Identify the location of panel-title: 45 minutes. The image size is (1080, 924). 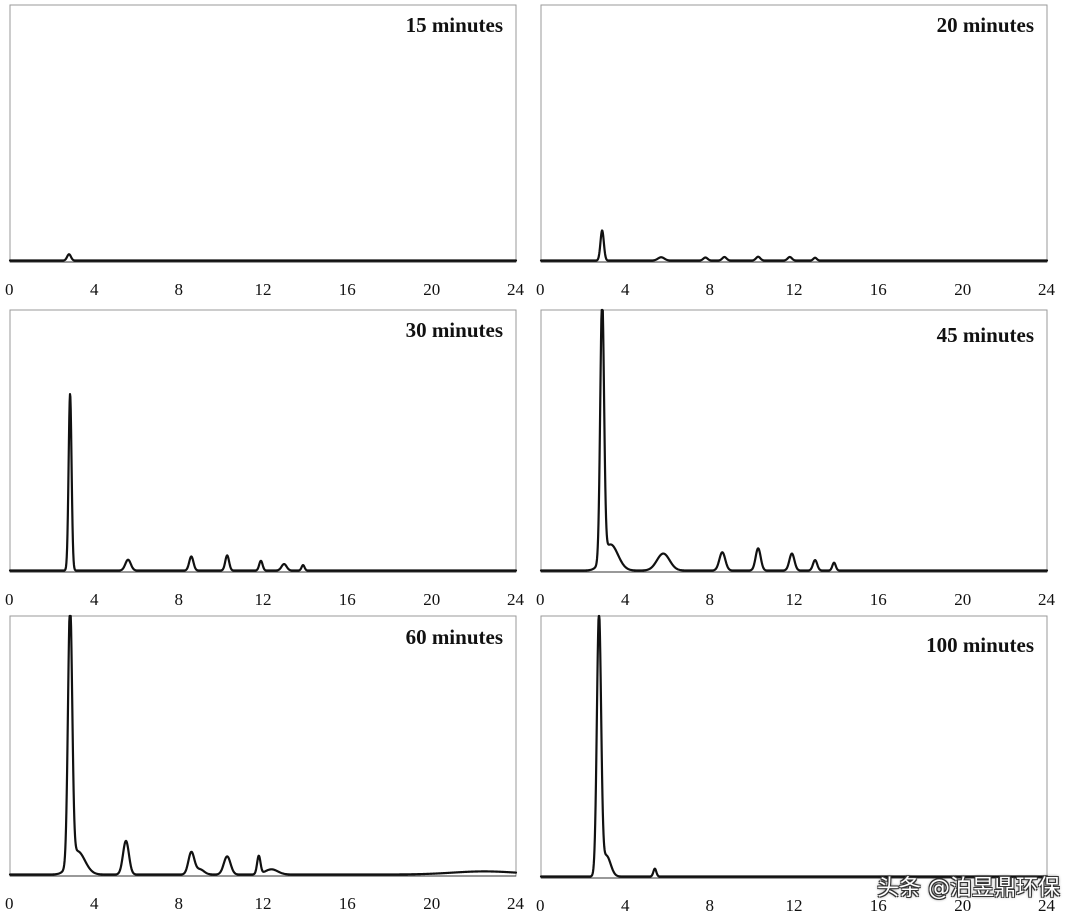
(985, 335).